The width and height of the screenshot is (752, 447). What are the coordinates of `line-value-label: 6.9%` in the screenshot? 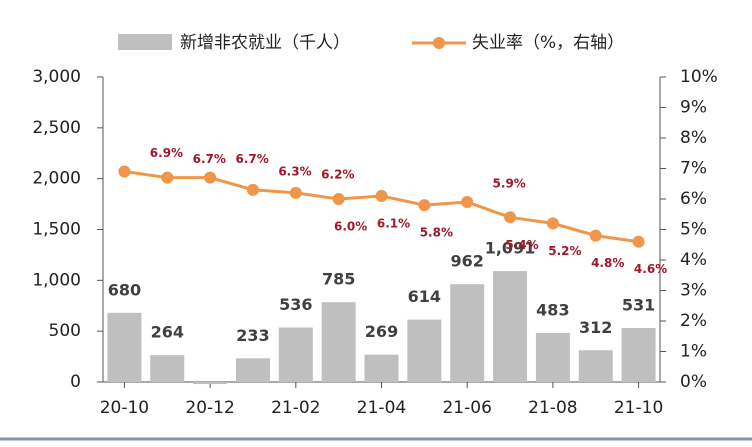 It's located at (166, 153).